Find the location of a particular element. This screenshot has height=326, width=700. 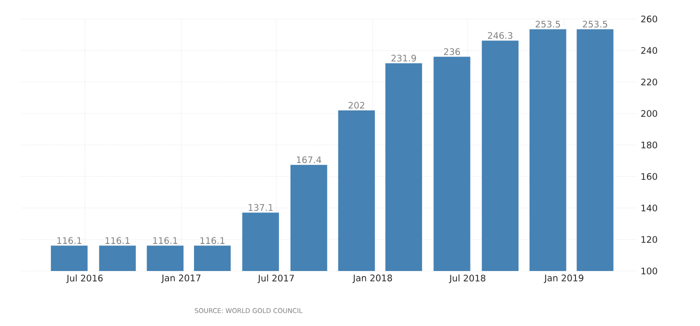

y-tick-label: 140 is located at coordinates (650, 208).